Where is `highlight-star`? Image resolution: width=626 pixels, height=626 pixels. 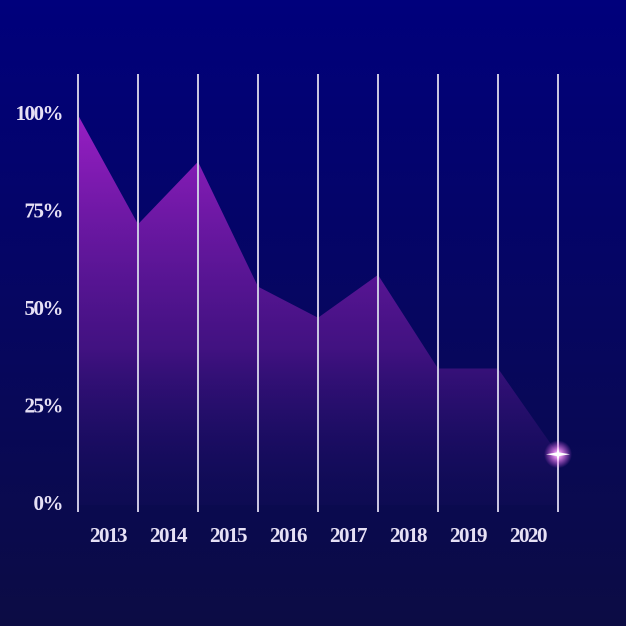 highlight-star is located at coordinates (558, 454).